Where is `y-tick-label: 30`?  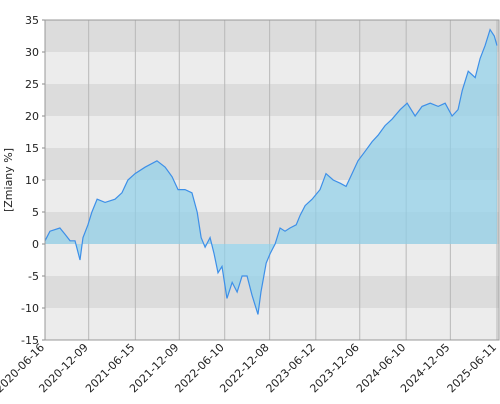 y-tick-label: 30 is located at coordinates (32, 52).